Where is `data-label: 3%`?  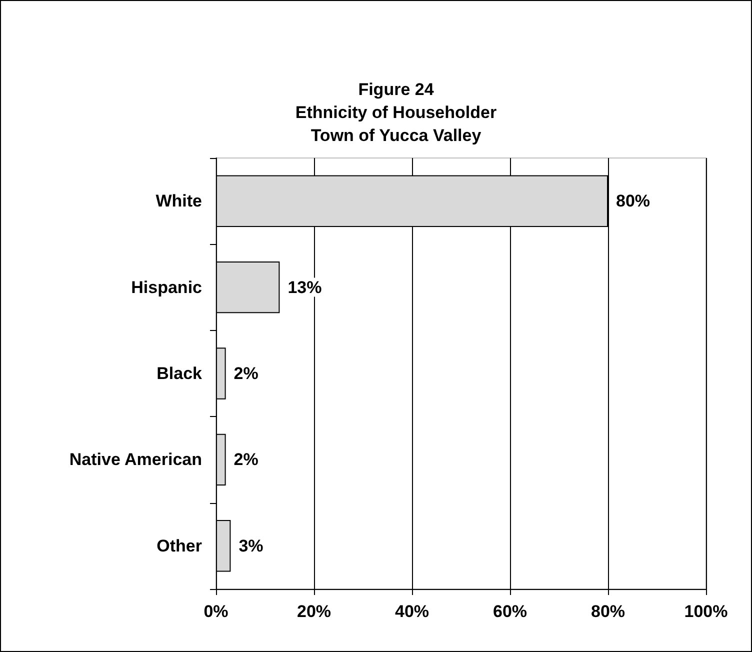 data-label: 3% is located at coordinates (251, 546).